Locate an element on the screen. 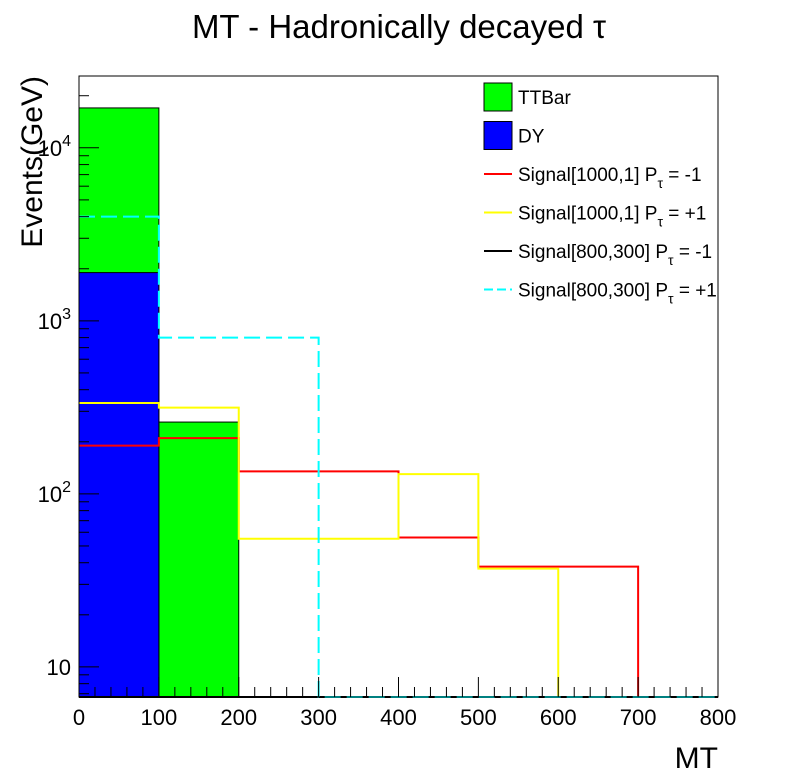  y-tick-label-10: 10 is located at coordinates (59, 667).